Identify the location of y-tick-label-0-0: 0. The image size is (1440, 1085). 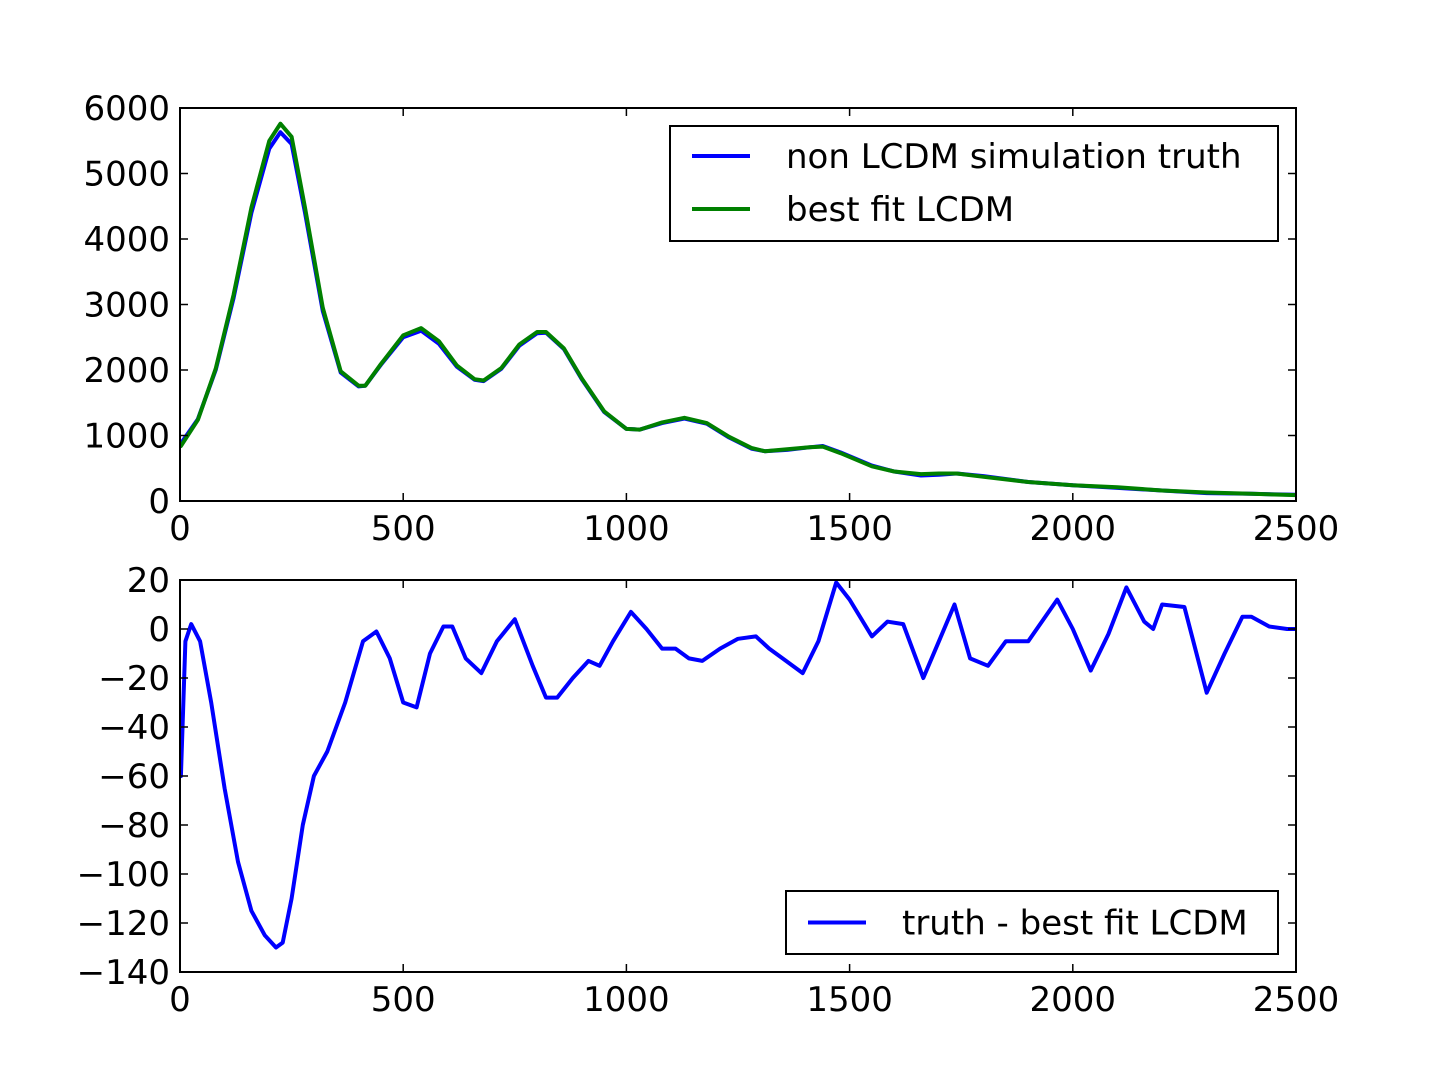
(159, 502).